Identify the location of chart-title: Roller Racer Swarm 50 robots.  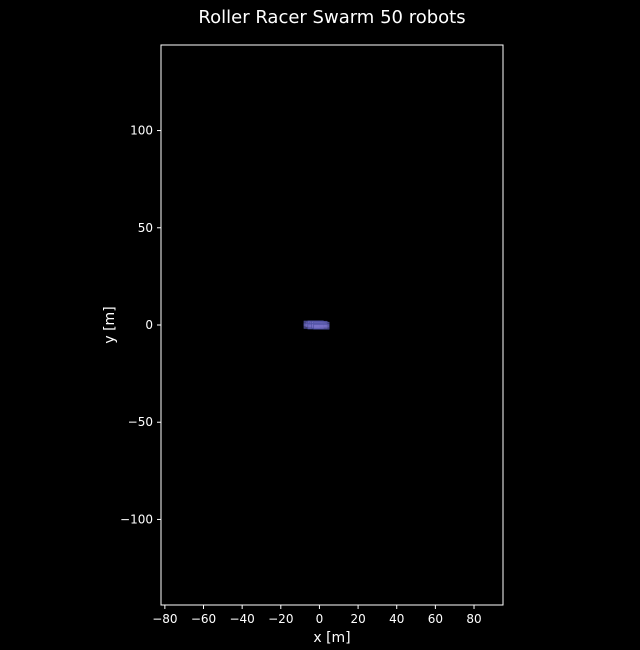
(331, 17).